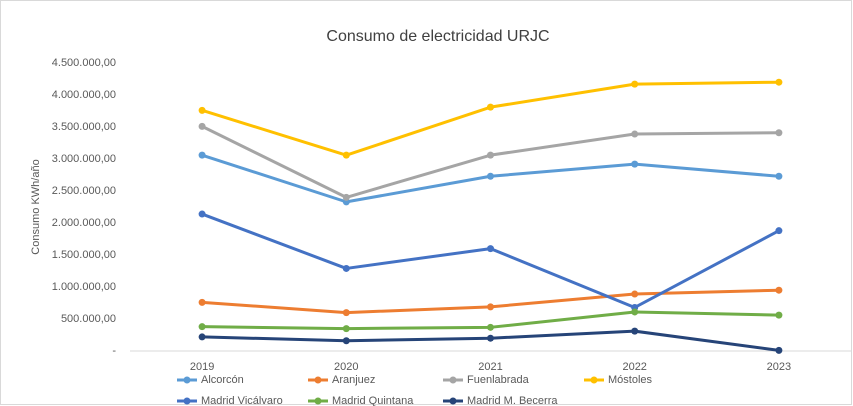  What do you see at coordinates (84, 159) in the screenshot?
I see `y-tick-label: 3.000.000,00` at bounding box center [84, 159].